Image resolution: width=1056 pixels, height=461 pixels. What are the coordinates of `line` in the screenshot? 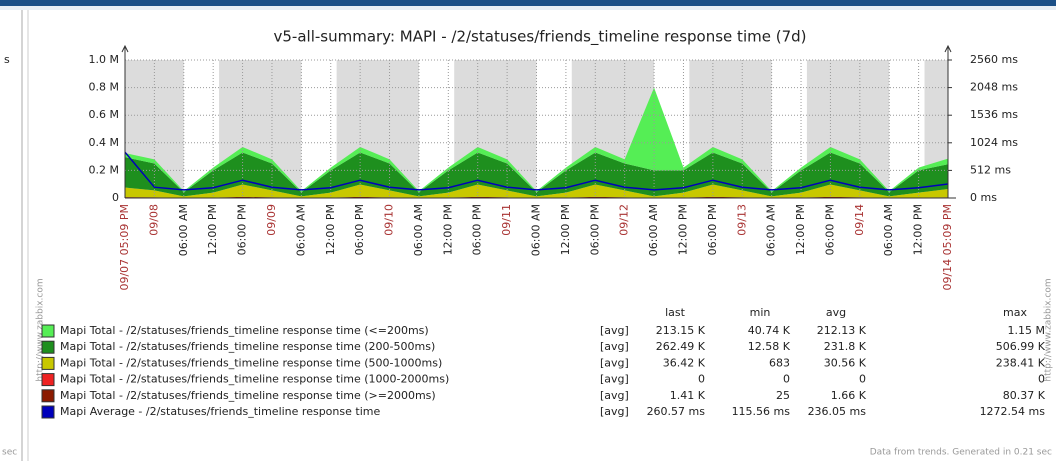 It's located at (536, 171).